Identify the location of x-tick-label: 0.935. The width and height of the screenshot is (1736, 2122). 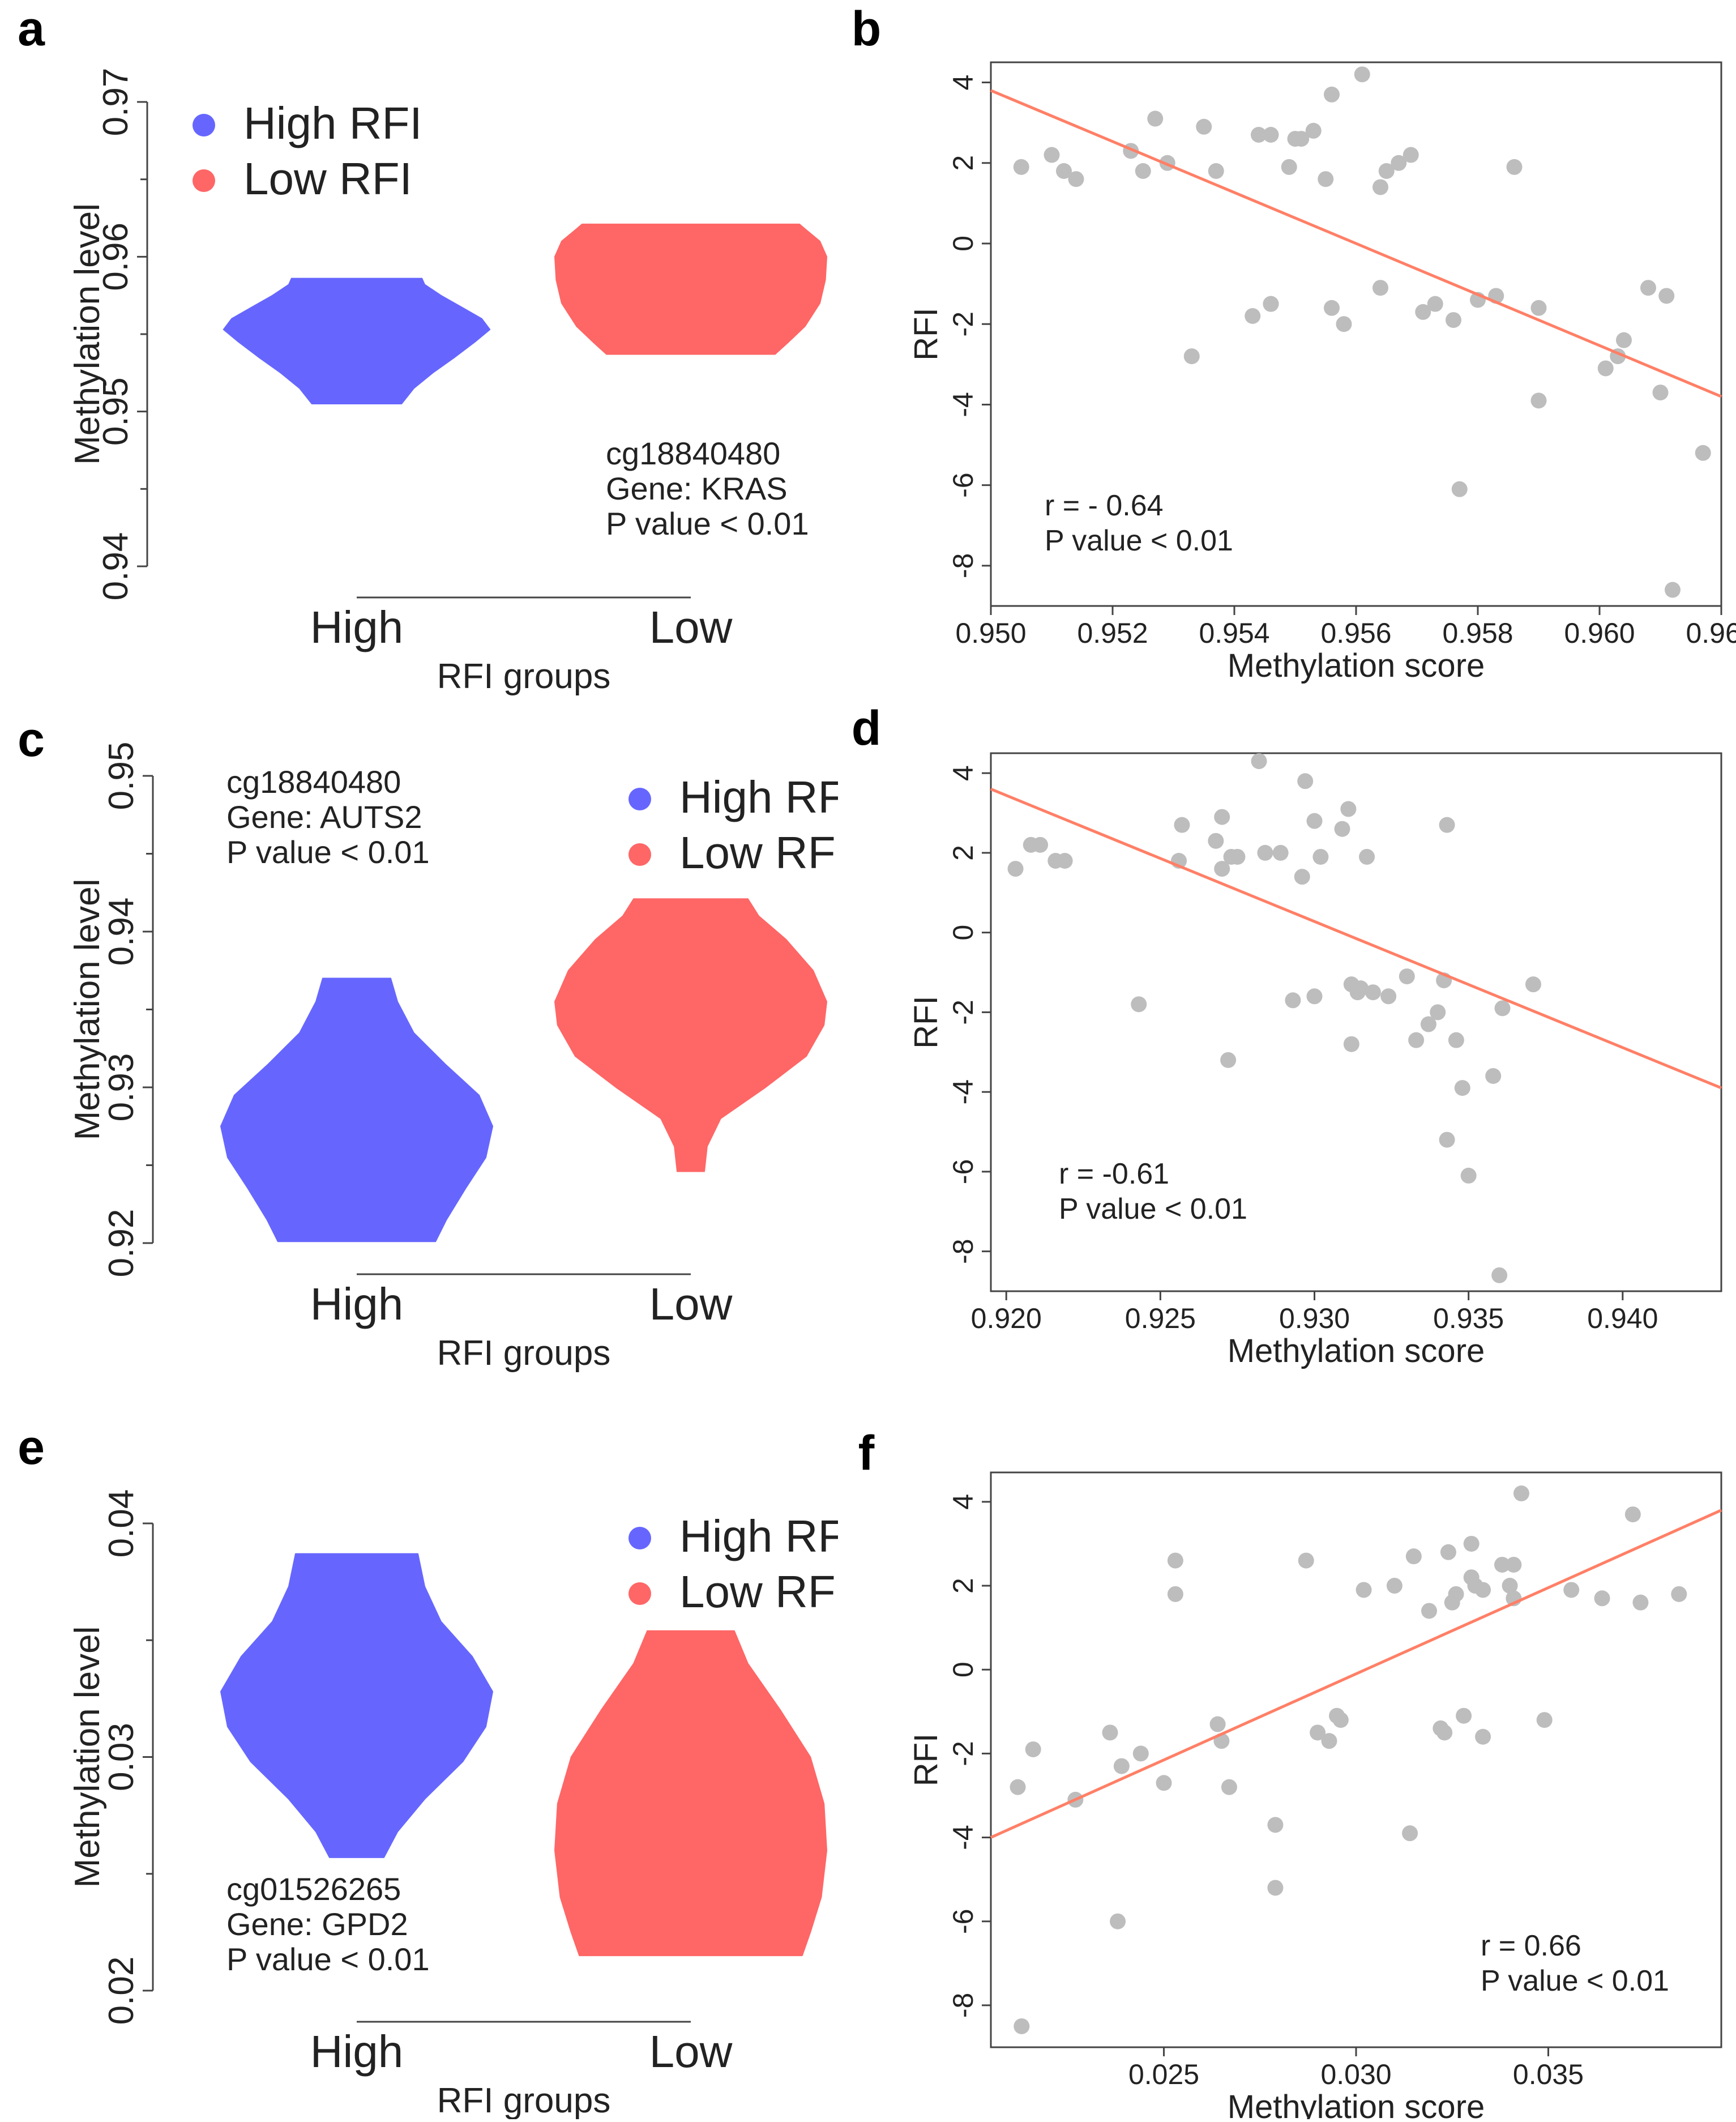
(1468, 1318).